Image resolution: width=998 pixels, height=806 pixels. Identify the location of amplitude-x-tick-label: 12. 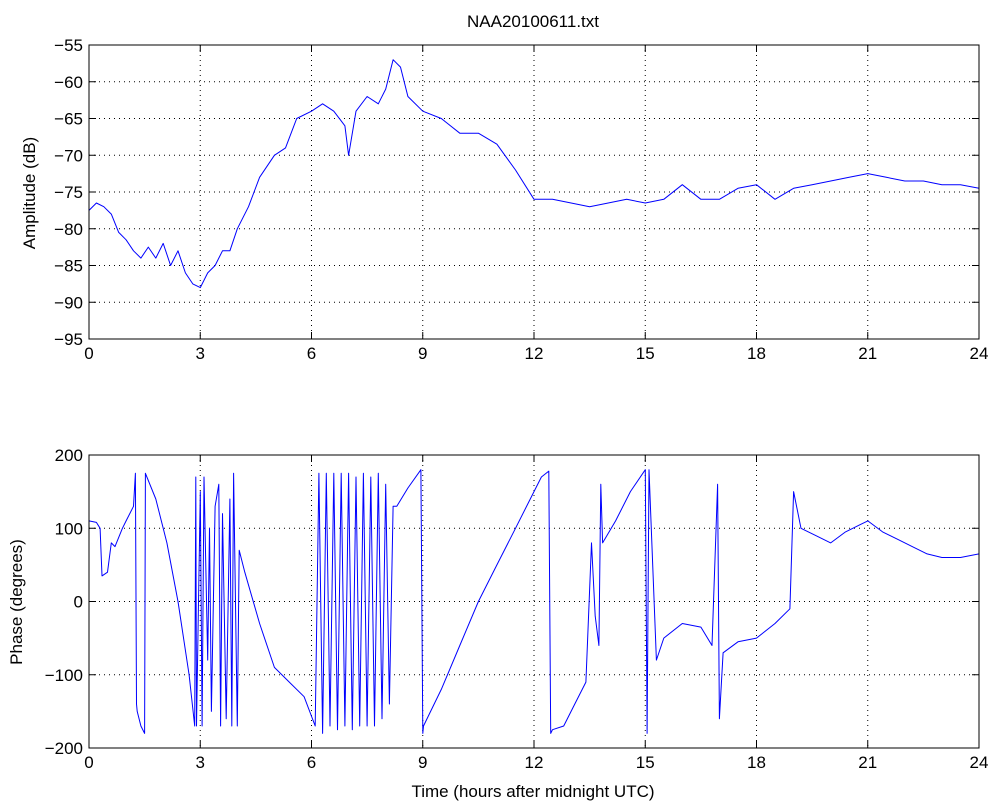
(534, 353).